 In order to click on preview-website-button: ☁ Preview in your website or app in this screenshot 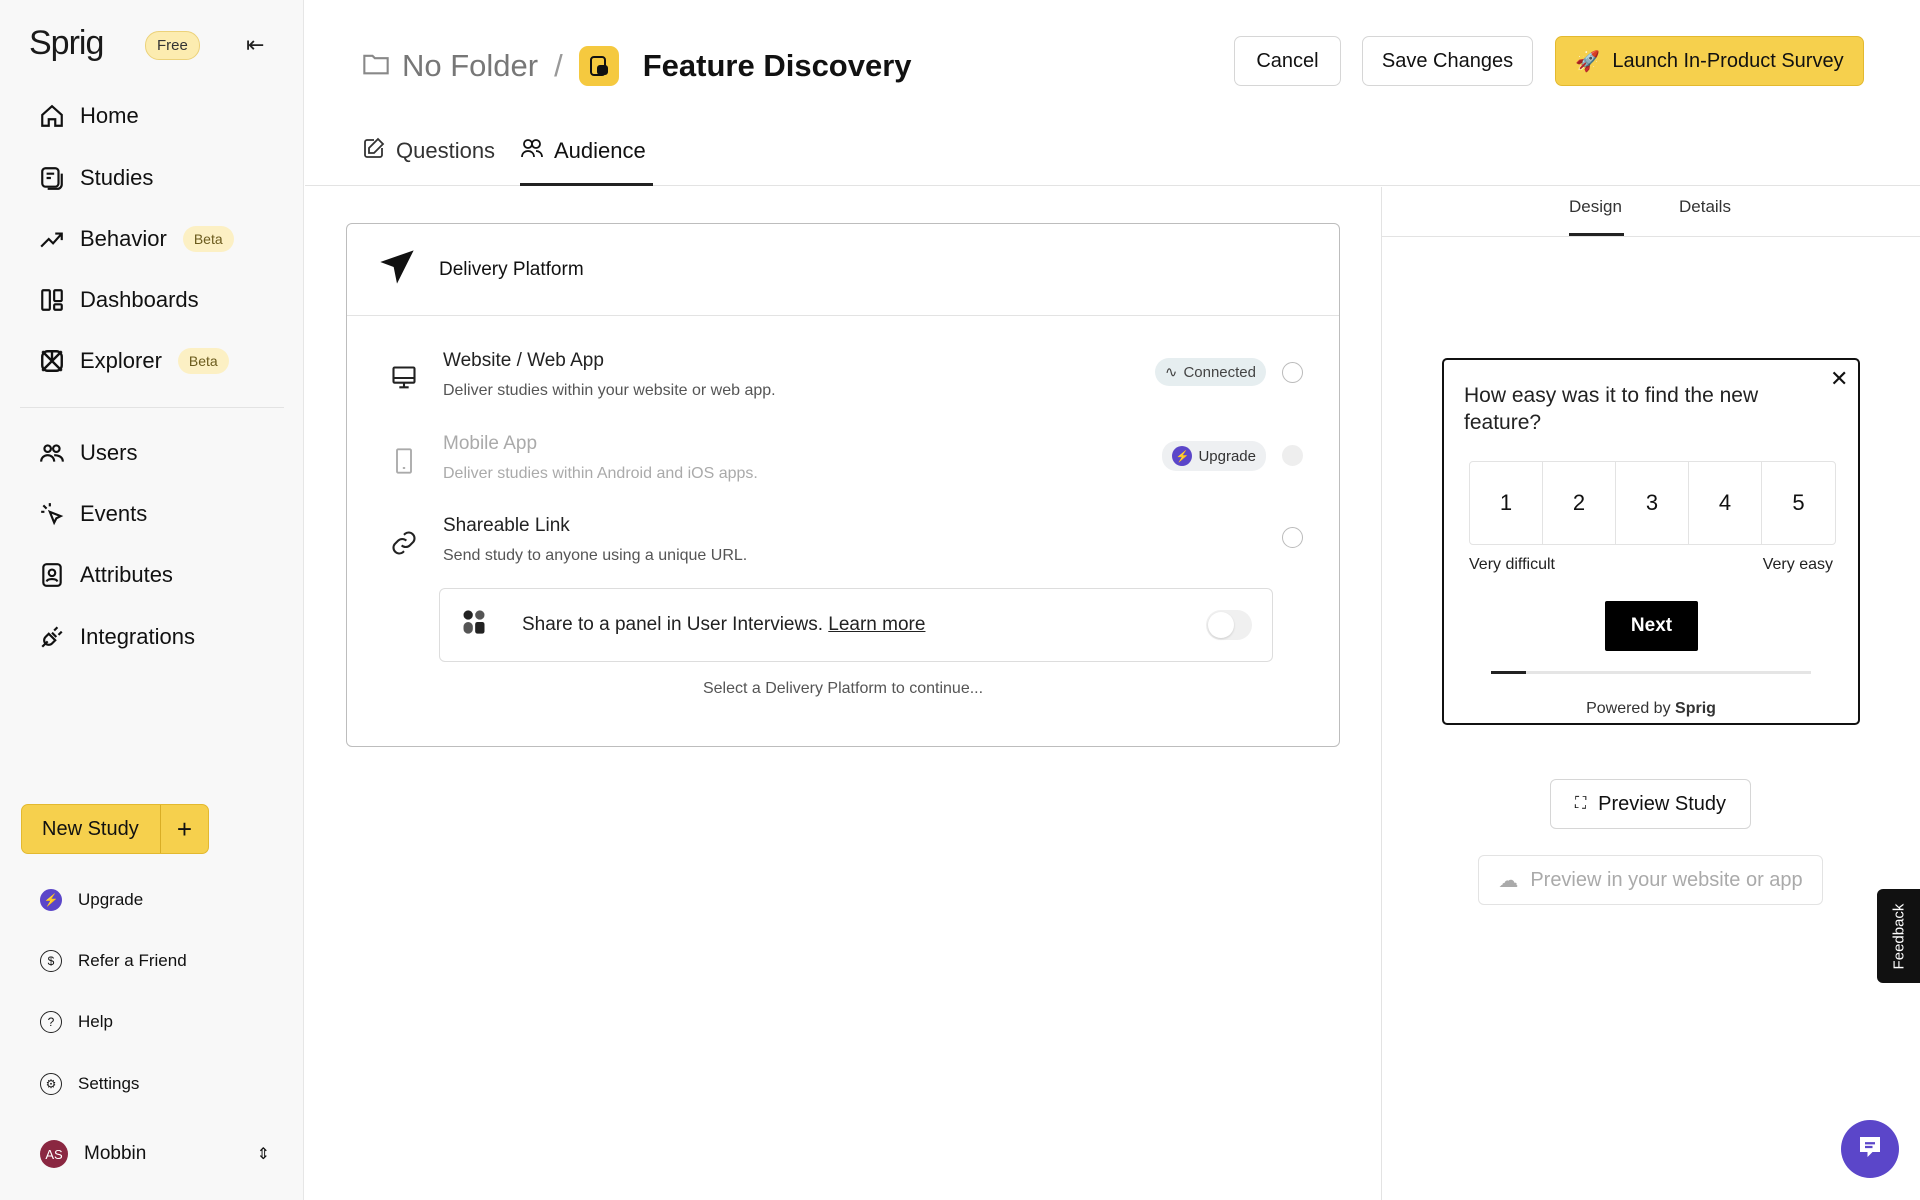, I will do `click(1650, 880)`.